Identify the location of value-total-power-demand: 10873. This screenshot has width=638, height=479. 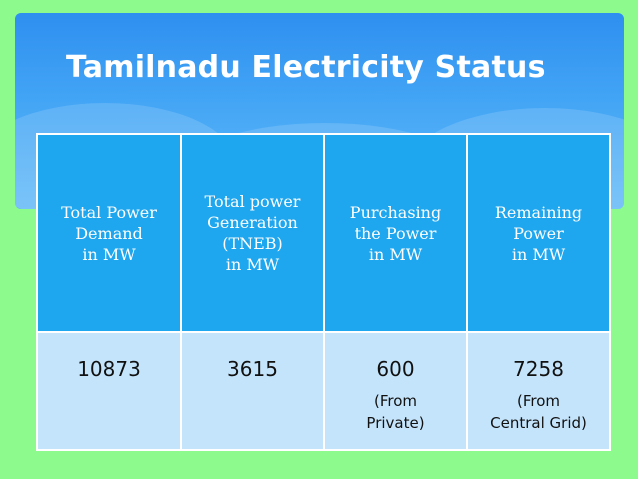
(109, 369).